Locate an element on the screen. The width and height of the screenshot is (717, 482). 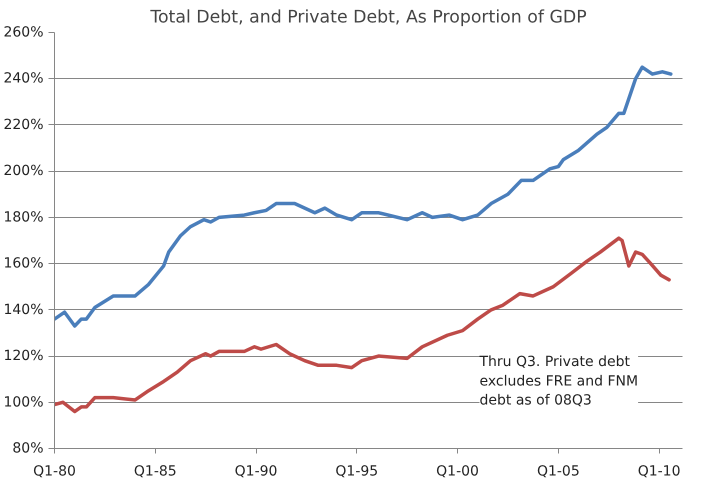
y-tick-label: 200% is located at coordinates (23, 171).